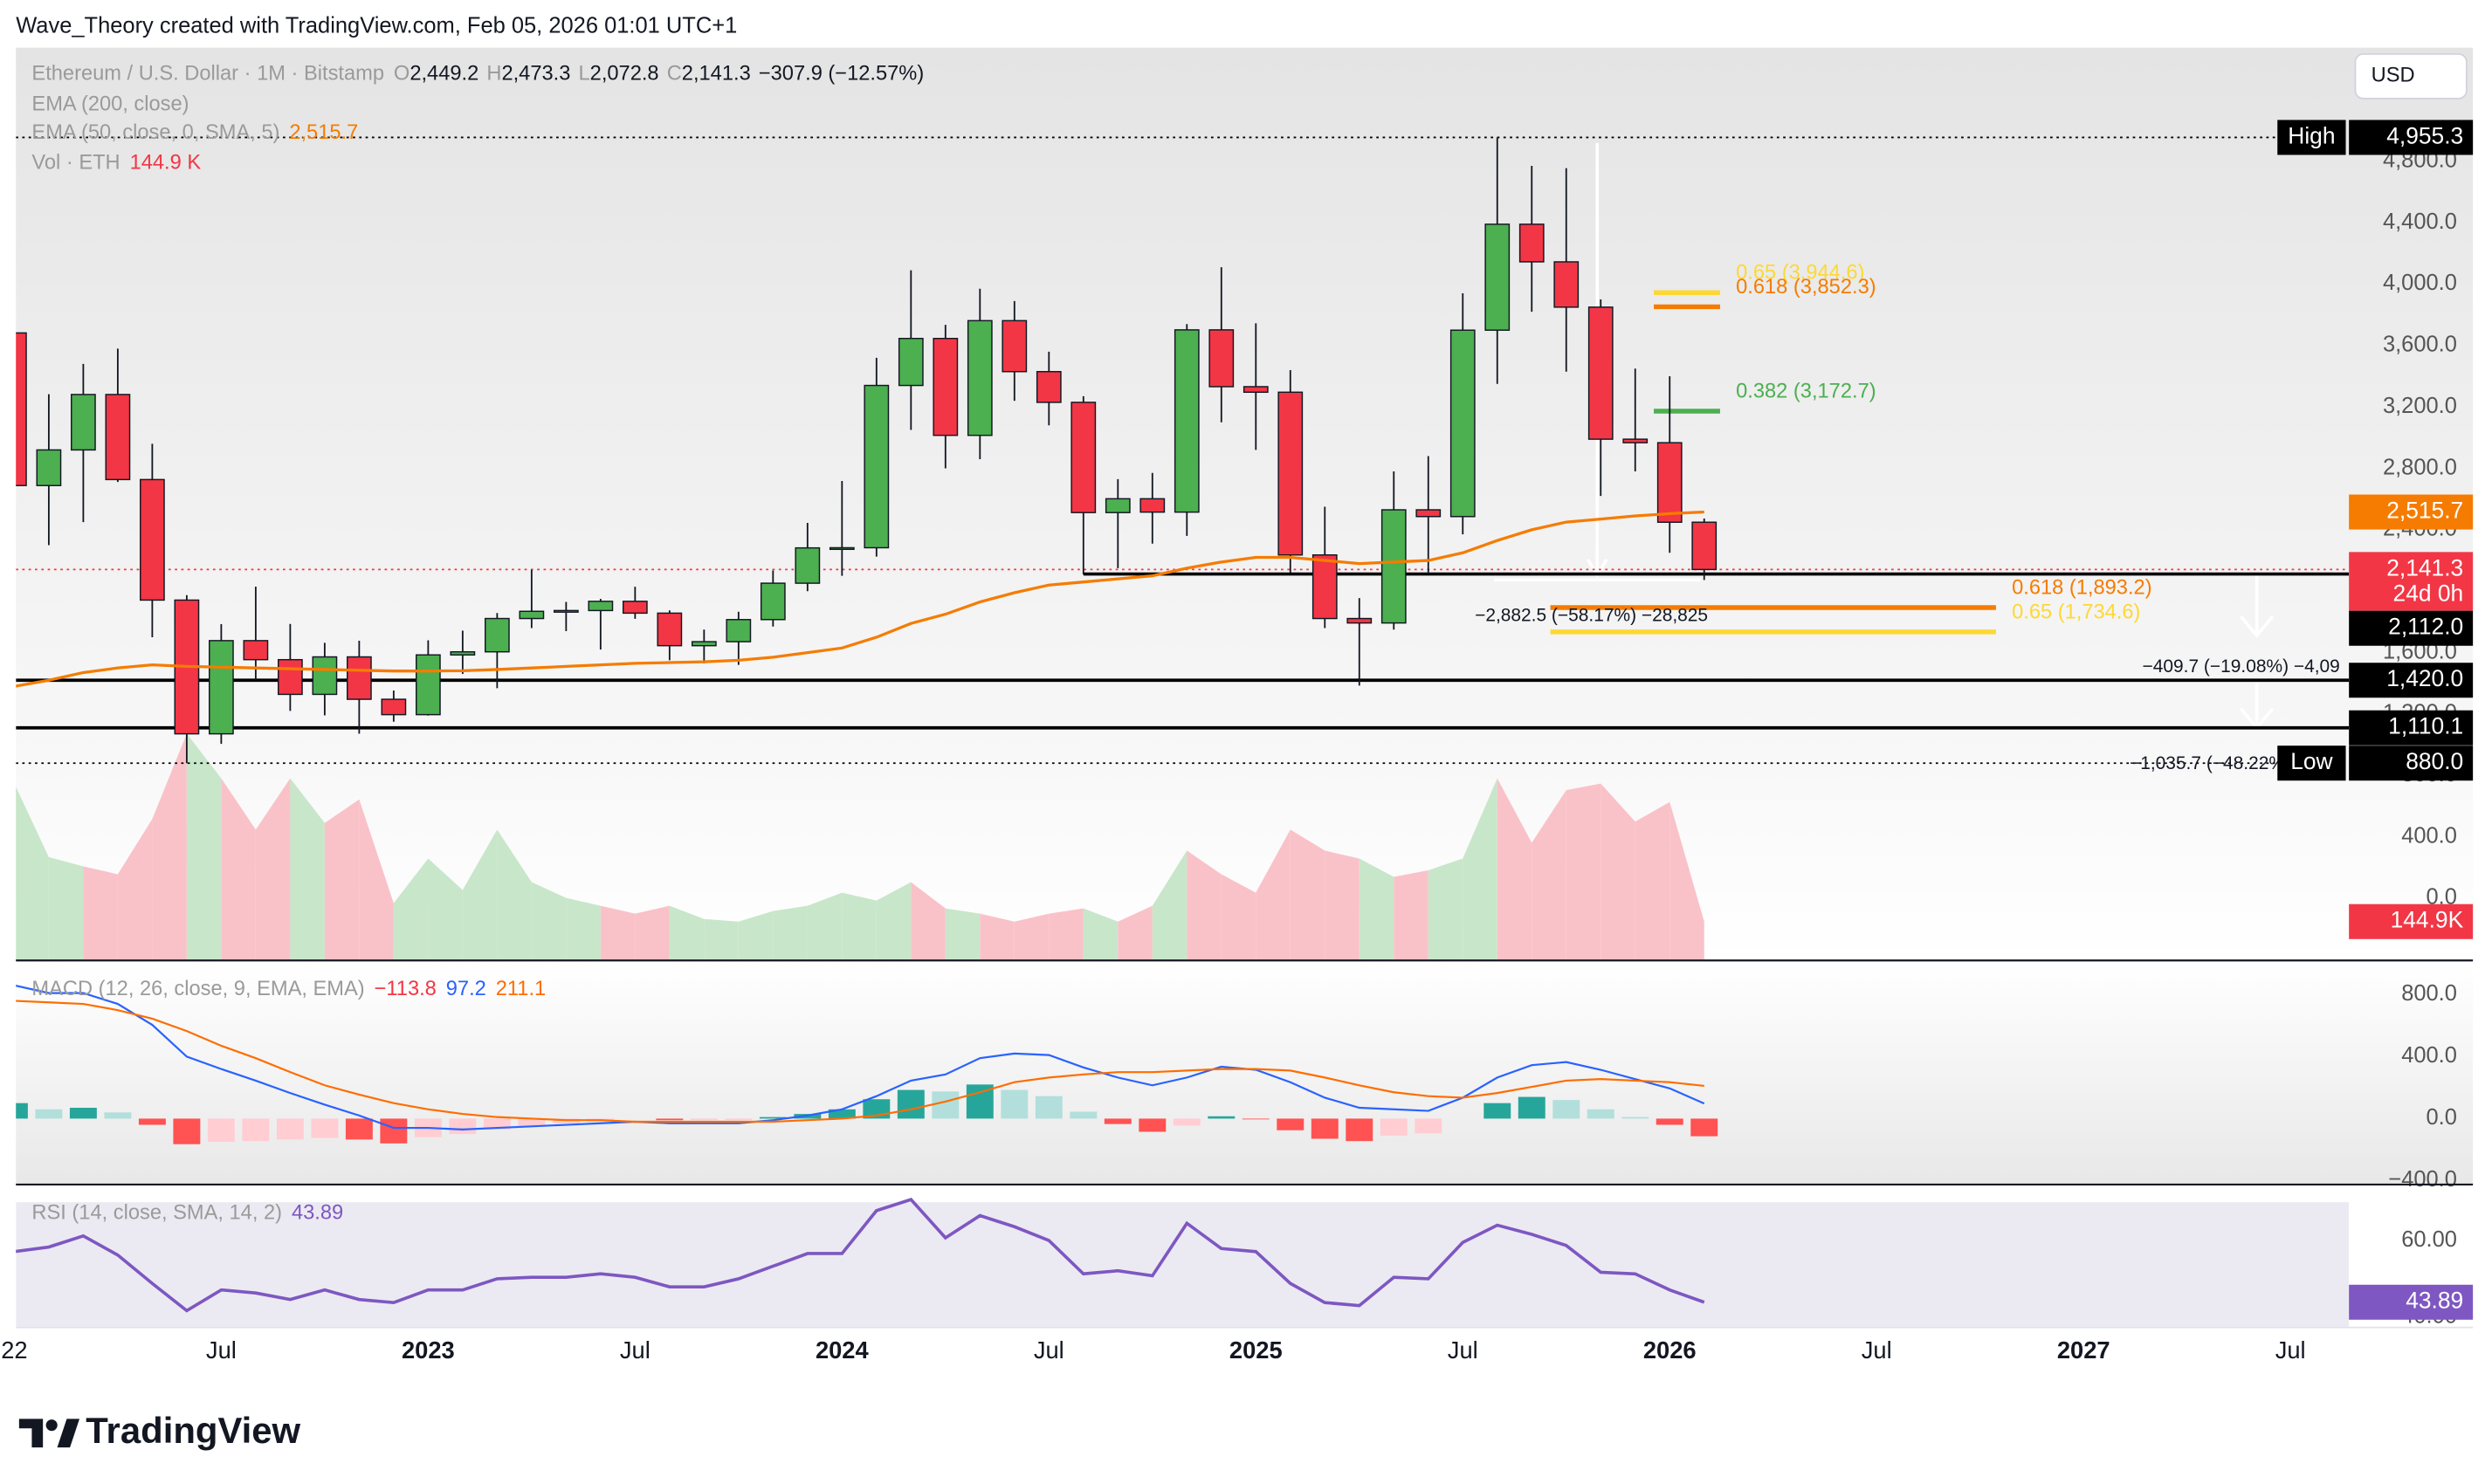  Describe the element at coordinates (428, 1350) in the screenshot. I see `x-tick-label: 2023` at that location.